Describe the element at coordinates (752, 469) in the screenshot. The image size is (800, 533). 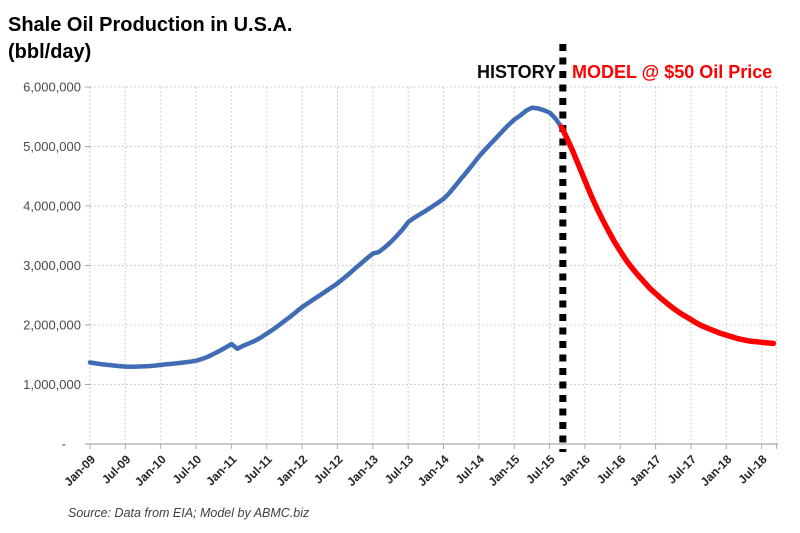
I see `x-axis-tick-label: Jul-18` at that location.